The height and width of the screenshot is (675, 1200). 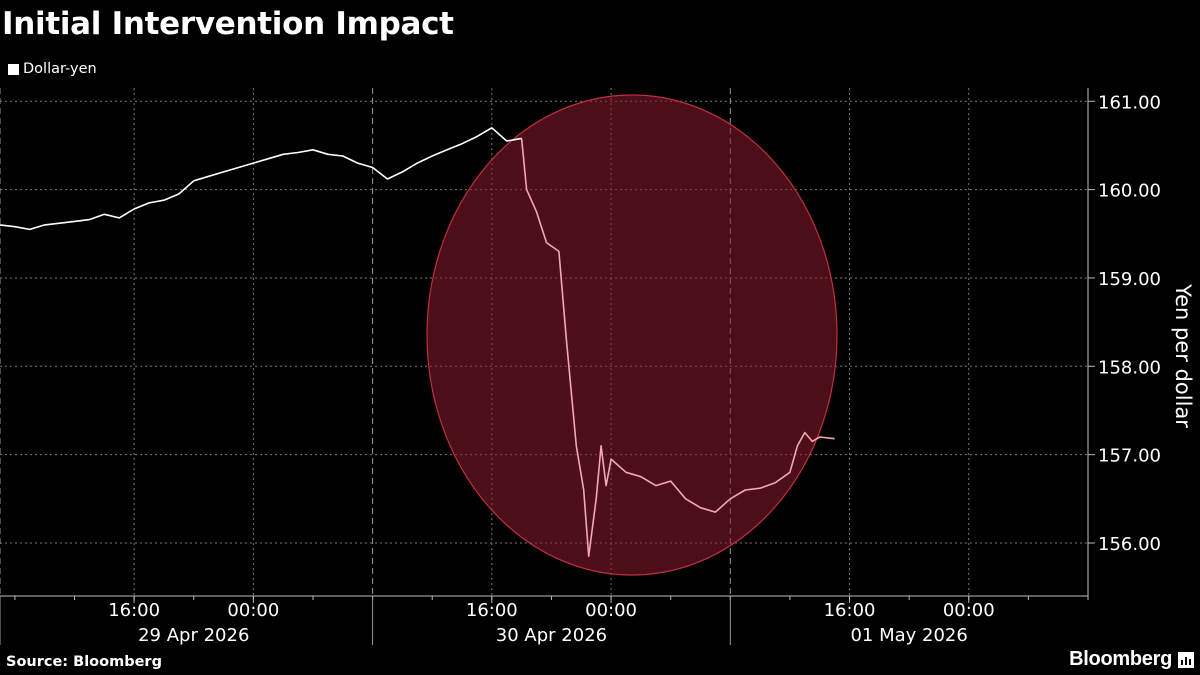 I want to click on y-tick-label: 157.00, so click(x=1129, y=456).